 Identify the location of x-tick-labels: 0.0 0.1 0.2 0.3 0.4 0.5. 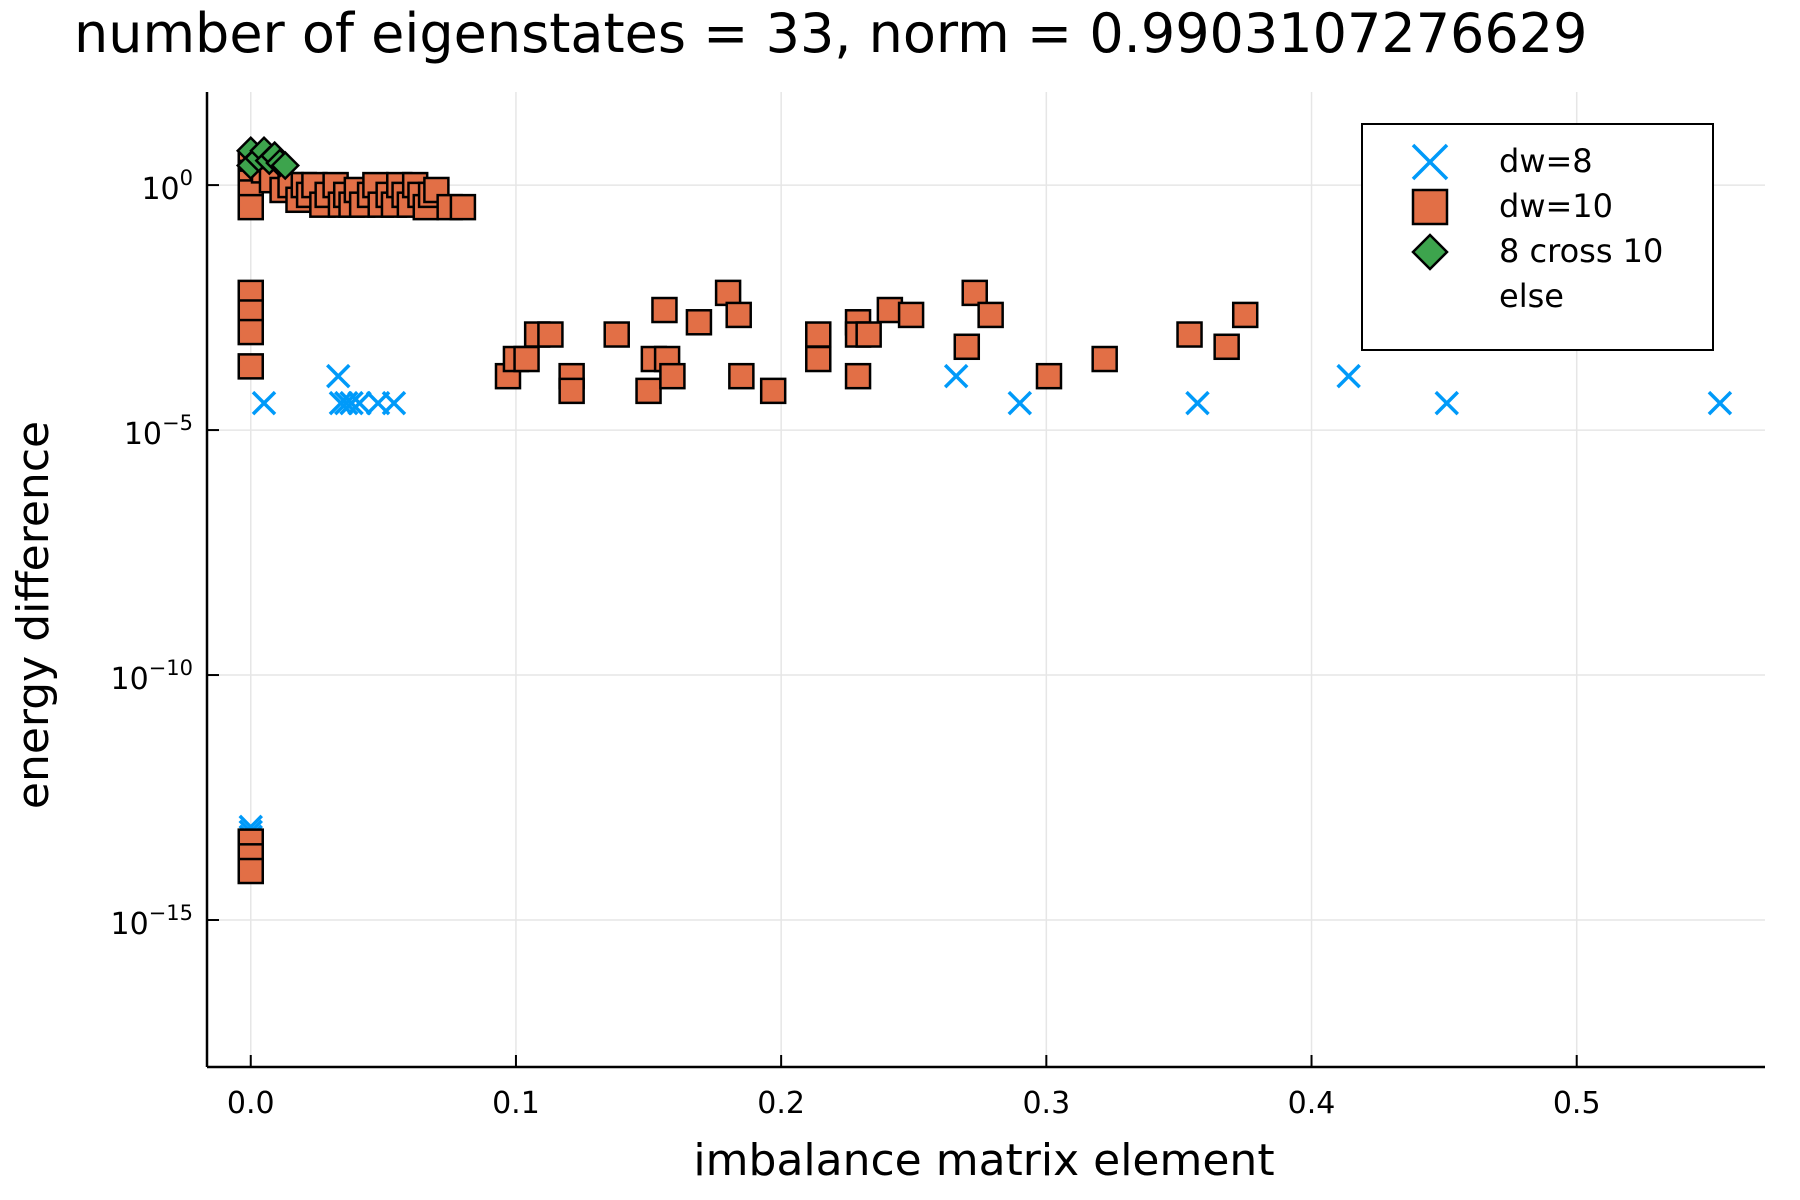
(914, 1103).